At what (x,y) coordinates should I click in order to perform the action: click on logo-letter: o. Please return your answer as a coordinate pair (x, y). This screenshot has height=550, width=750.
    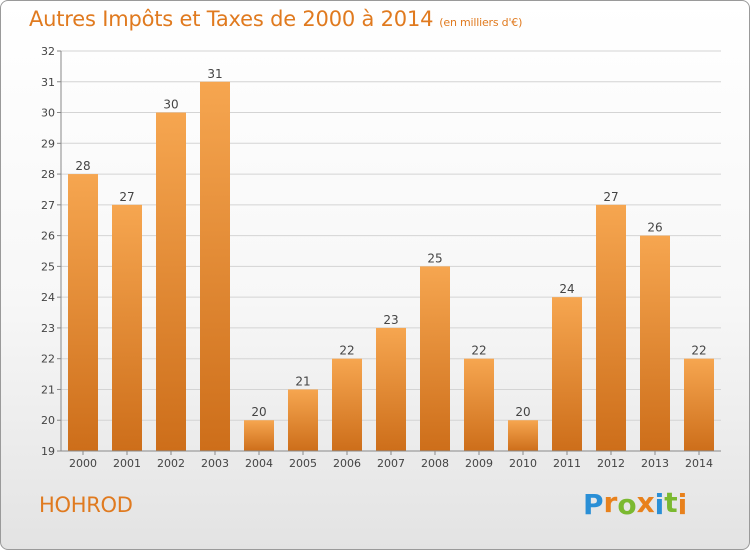
    Looking at the image, I should click on (627, 504).